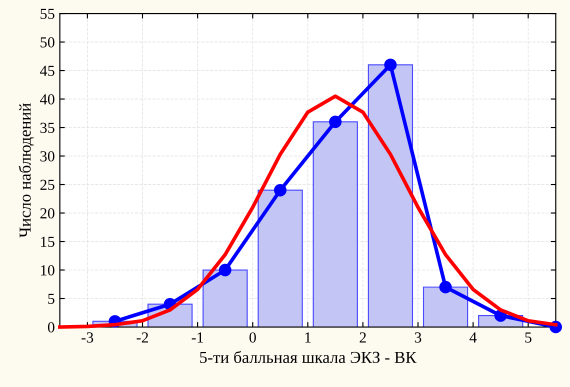 The image size is (570, 387). What do you see at coordinates (473, 337) in the screenshot?
I see `x-tick-label: 4` at bounding box center [473, 337].